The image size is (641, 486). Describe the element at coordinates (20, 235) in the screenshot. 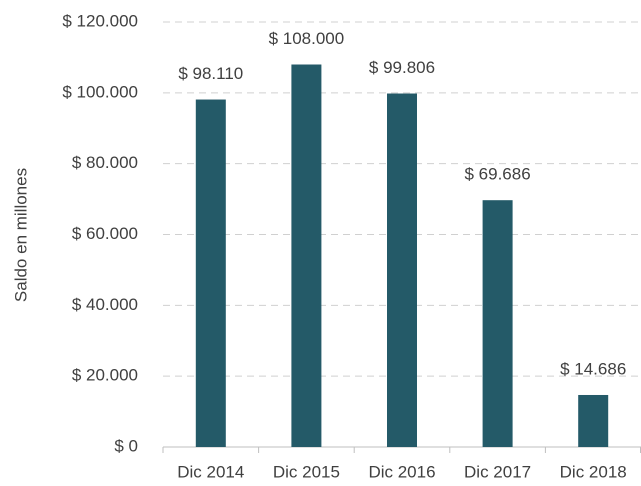

I see `y-axis-label: Saldo en millones` at that location.